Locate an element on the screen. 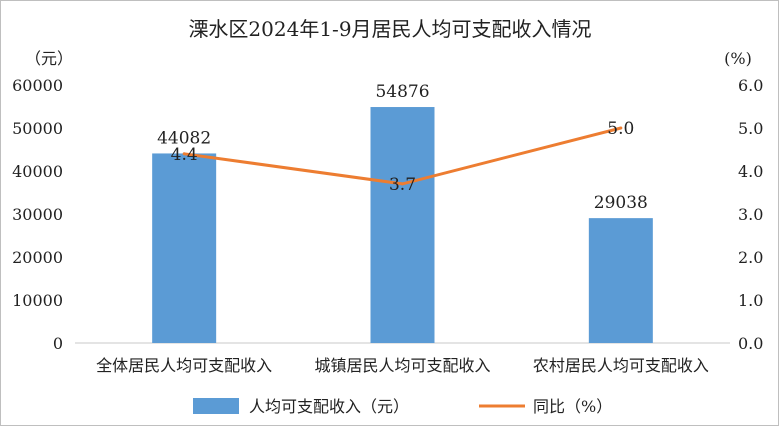  legend-bar-label: 人均可支配收入（元） is located at coordinates (329, 406).